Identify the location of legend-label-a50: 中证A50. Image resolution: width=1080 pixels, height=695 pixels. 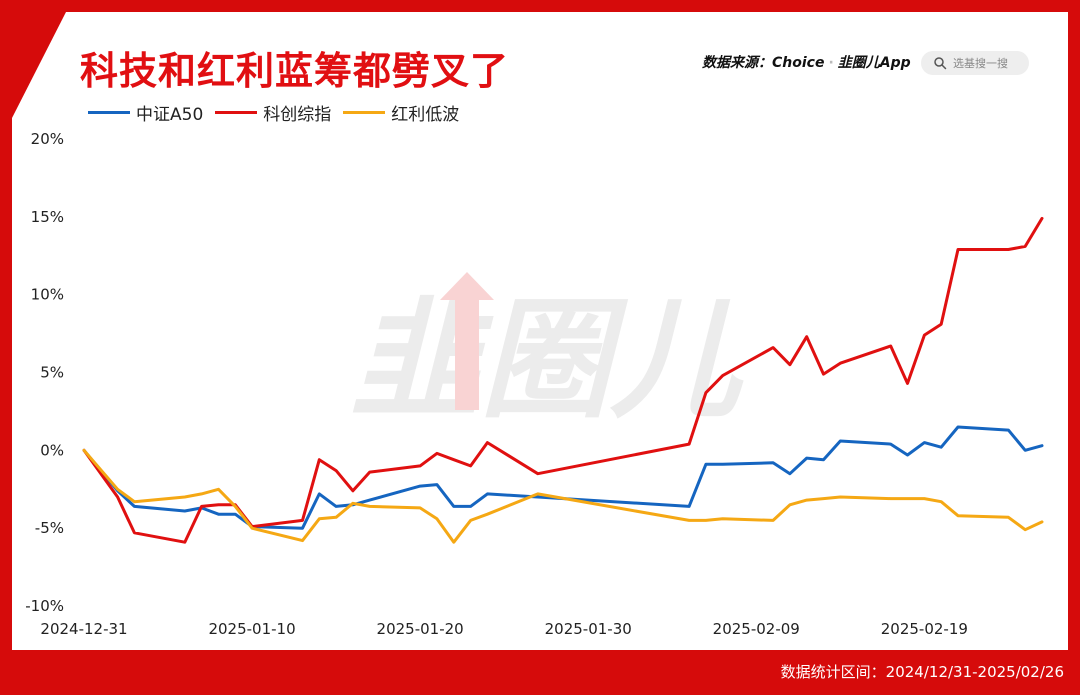
(170, 115).